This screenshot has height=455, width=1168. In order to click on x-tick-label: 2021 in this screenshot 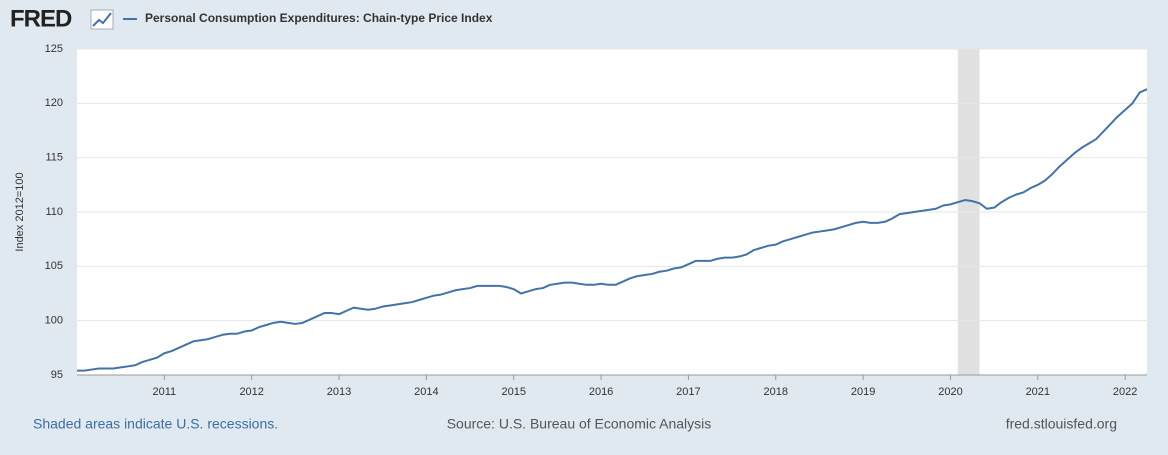, I will do `click(1038, 392)`.